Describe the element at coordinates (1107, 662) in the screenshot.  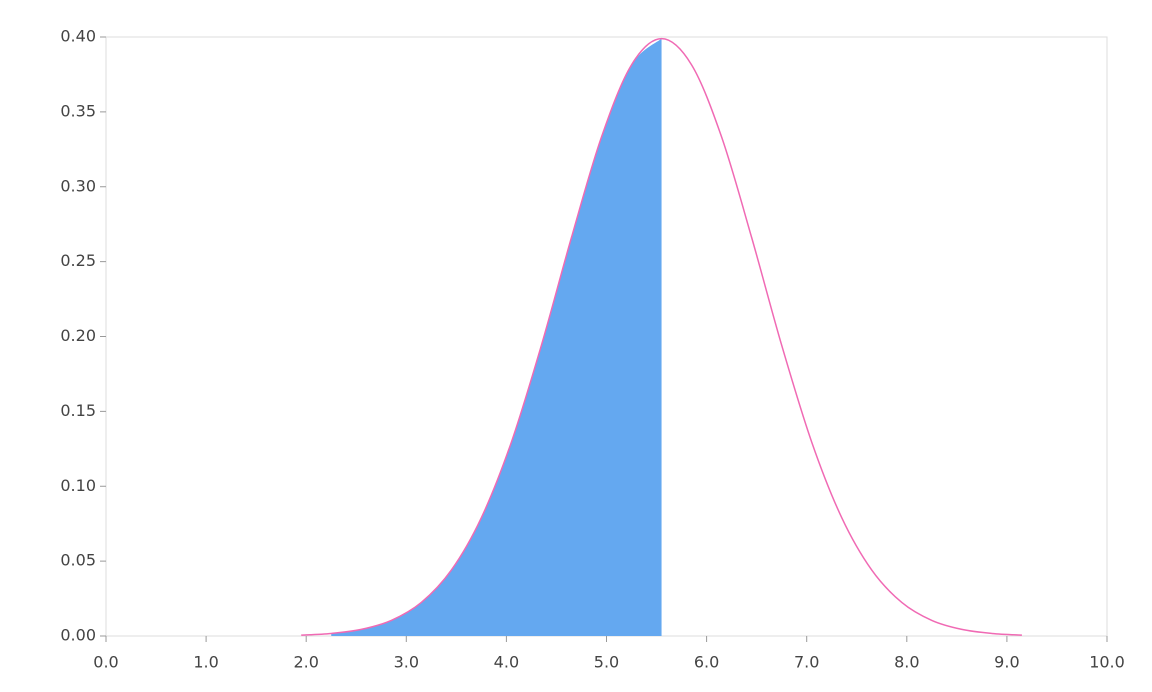
I see `x-tick-label: 10.0` at that location.